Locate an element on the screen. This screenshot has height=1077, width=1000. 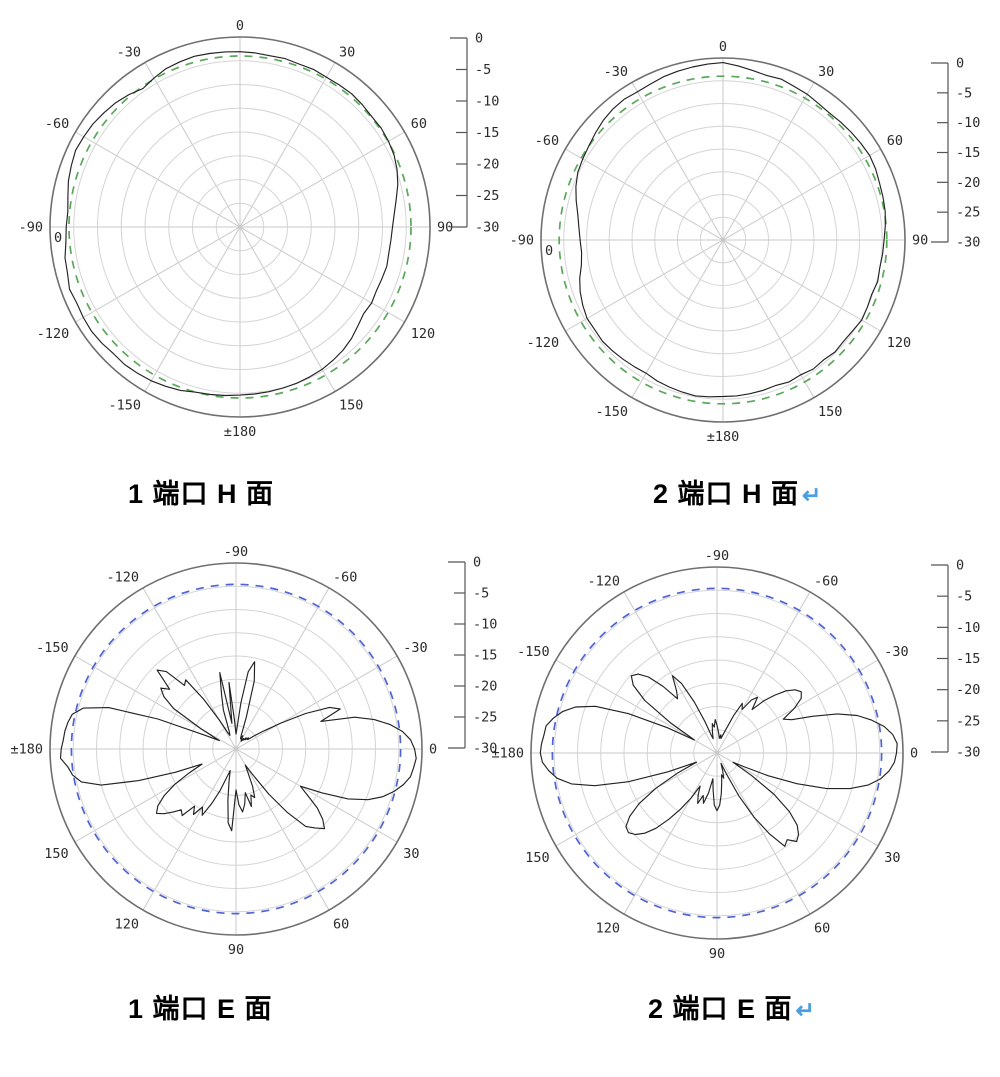
outer-circle is located at coordinates (723, 240).